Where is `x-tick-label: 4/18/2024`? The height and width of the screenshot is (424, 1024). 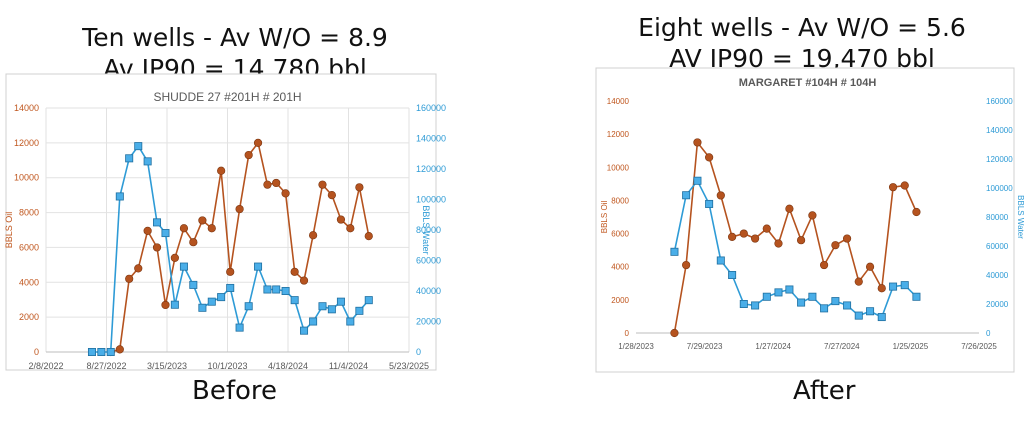 x-tick-label: 4/18/2024 is located at coordinates (288, 366).